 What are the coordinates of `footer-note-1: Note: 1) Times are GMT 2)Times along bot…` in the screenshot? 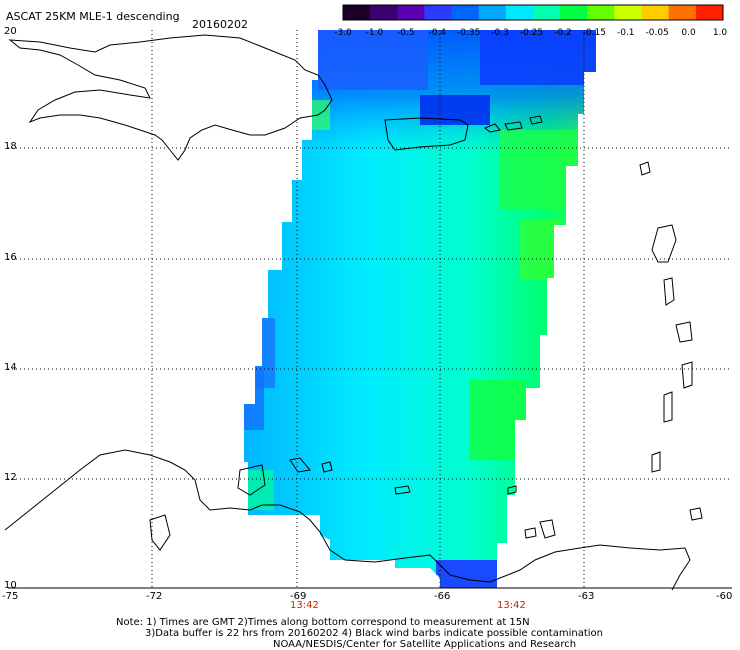 It's located at (323, 622).